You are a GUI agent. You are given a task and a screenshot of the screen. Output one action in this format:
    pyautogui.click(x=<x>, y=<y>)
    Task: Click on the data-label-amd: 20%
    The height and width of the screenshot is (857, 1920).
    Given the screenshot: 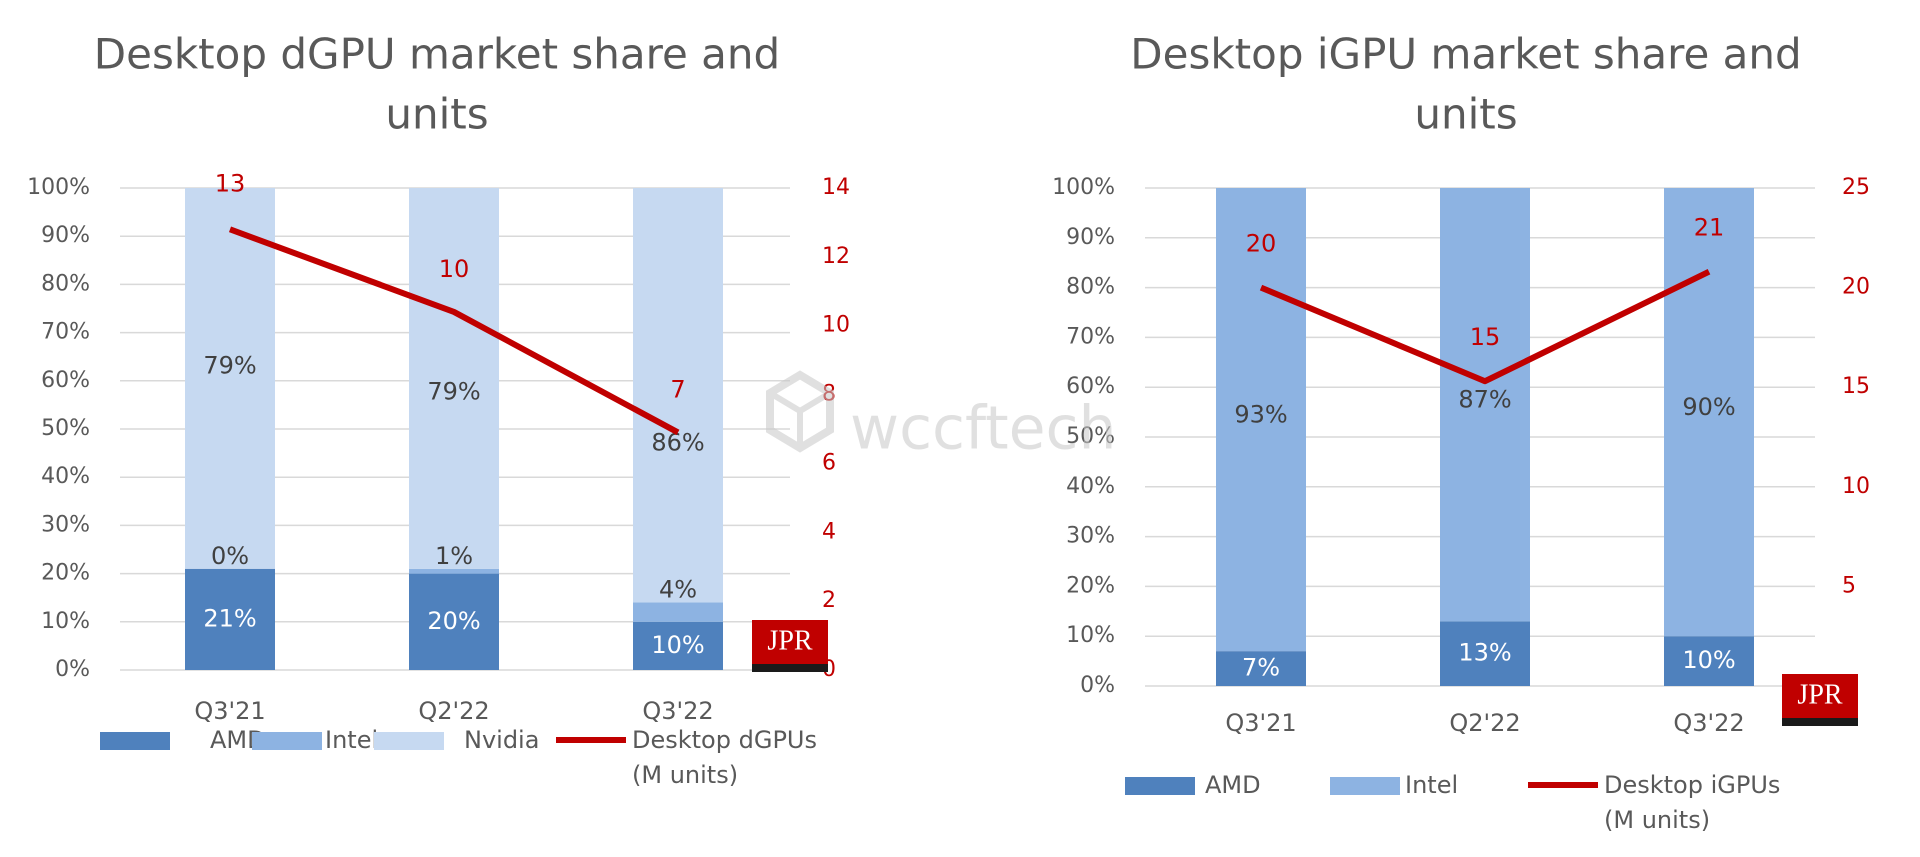 What is the action you would take?
    pyautogui.click(x=453, y=621)
    